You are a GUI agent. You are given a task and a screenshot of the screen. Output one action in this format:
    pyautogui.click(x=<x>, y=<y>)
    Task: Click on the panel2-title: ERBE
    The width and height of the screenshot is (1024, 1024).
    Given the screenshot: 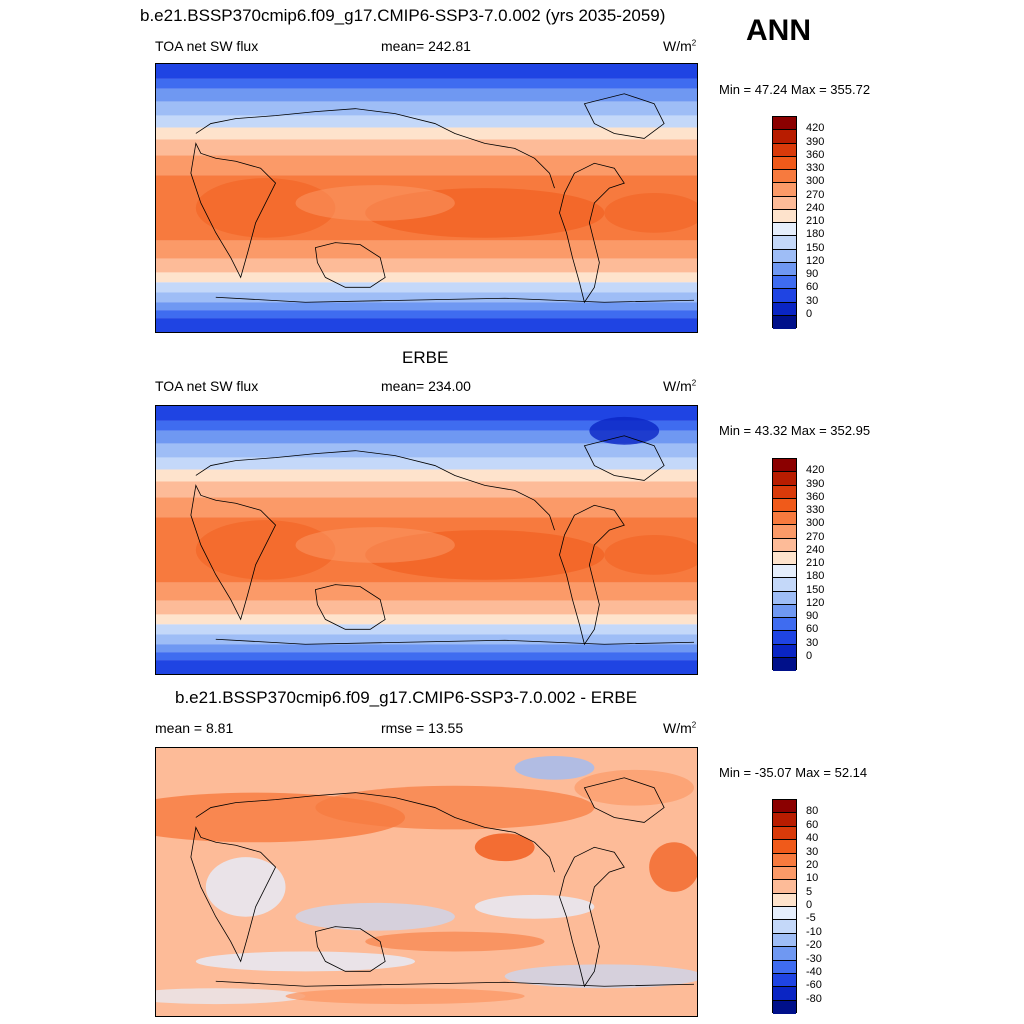 What is the action you would take?
    pyautogui.click(x=425, y=357)
    